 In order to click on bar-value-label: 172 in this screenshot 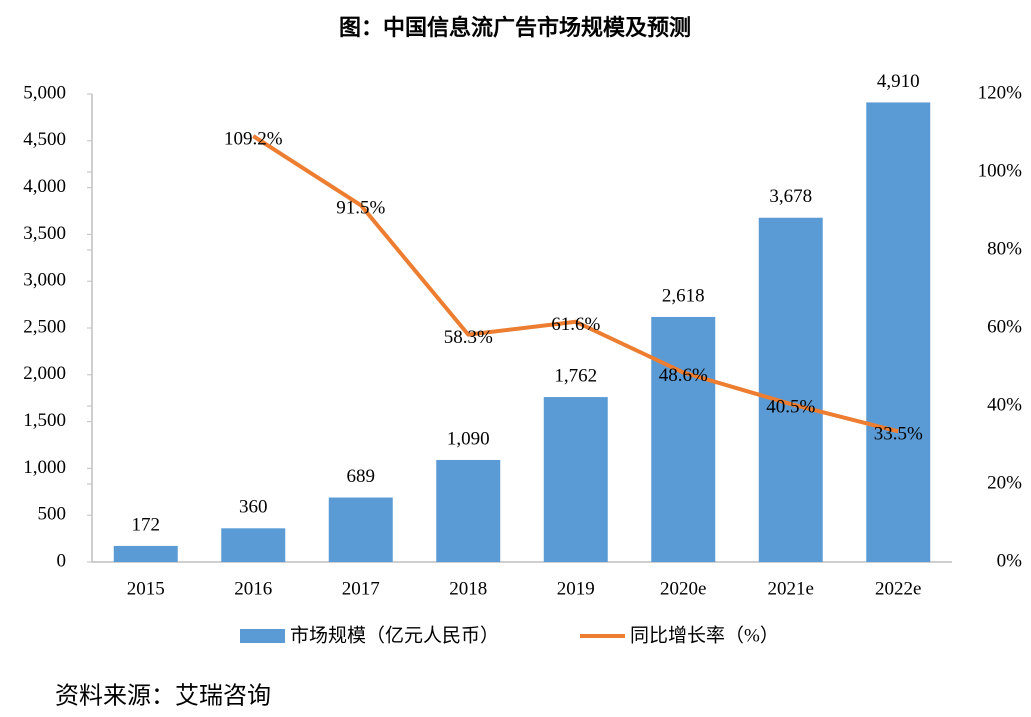, I will do `click(146, 524)`.